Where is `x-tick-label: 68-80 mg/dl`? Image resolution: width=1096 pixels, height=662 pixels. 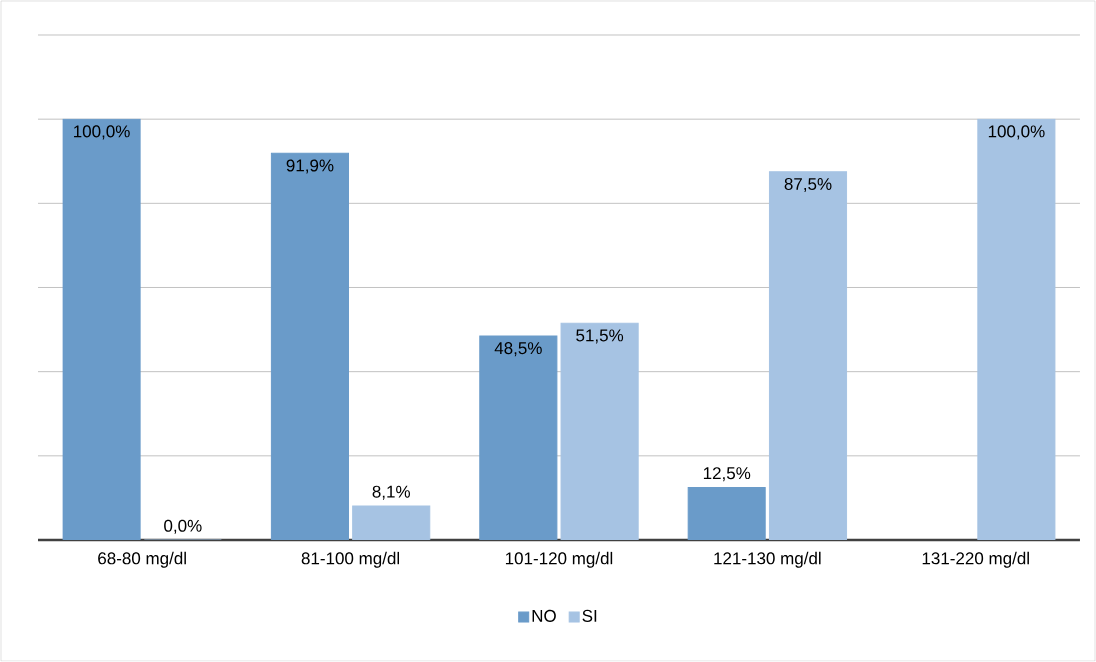 x-tick-label: 68-80 mg/dl is located at coordinates (142, 559).